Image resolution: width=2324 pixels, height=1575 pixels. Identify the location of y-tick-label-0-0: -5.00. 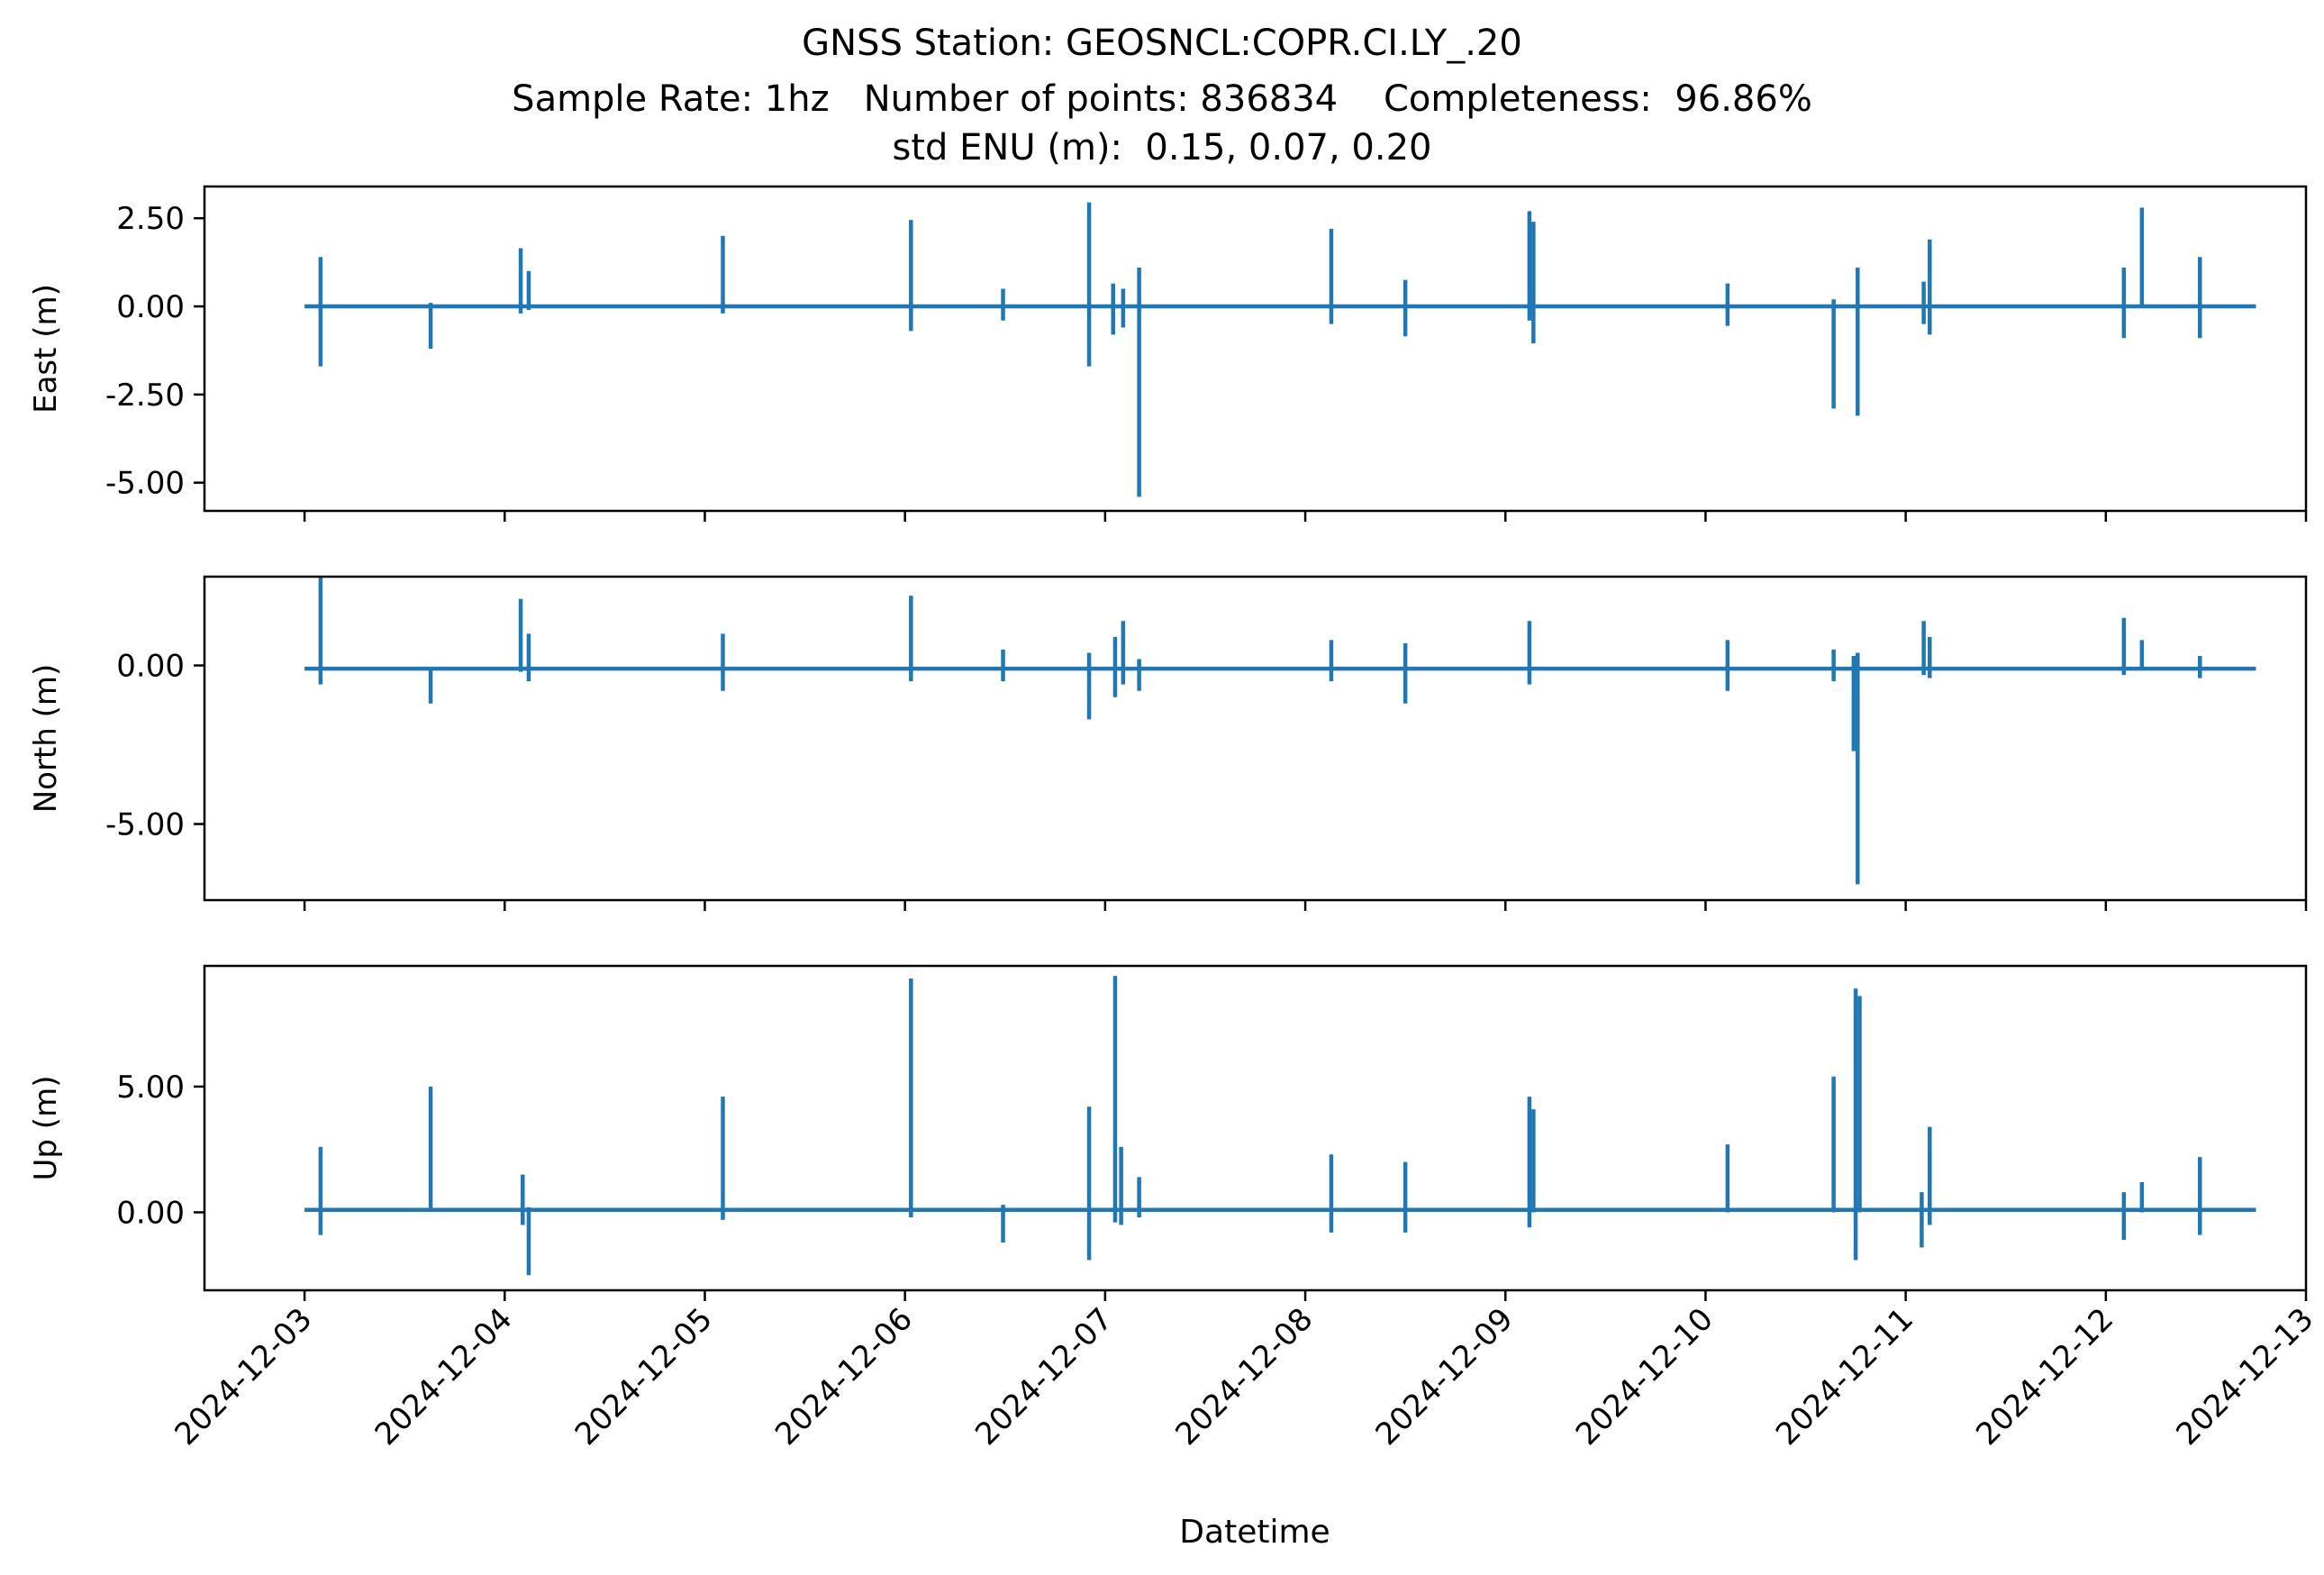
(145, 484).